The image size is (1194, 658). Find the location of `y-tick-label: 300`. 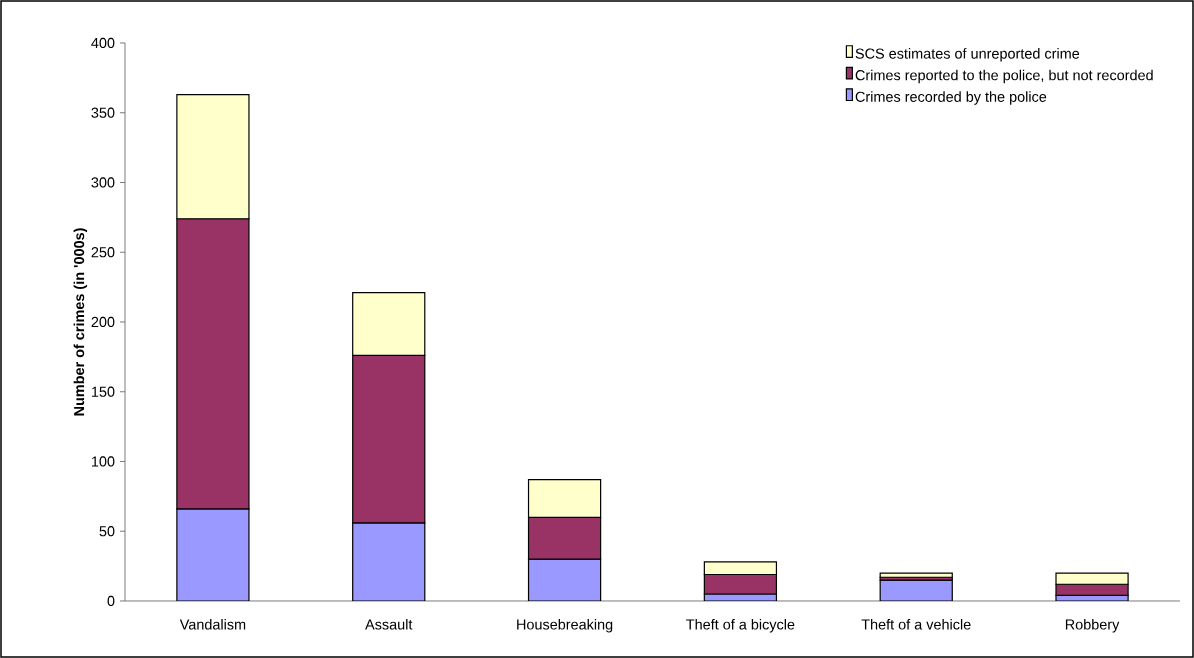

y-tick-label: 300 is located at coordinates (103, 182).